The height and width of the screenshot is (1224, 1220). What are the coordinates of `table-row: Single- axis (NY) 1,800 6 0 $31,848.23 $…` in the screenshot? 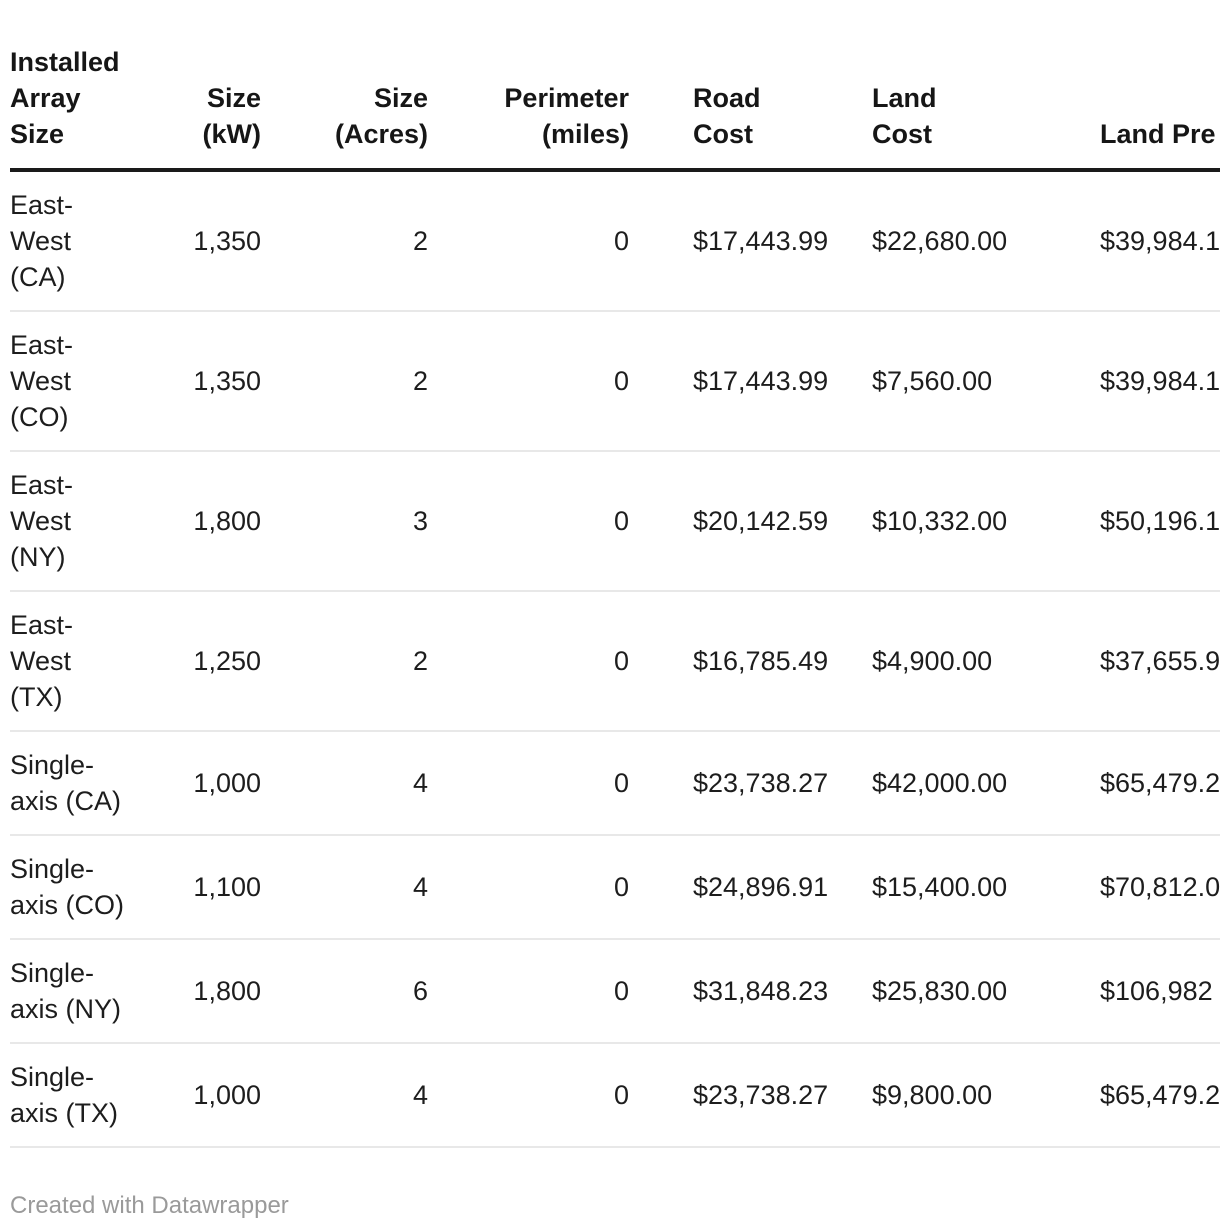 It's located at (615, 991).